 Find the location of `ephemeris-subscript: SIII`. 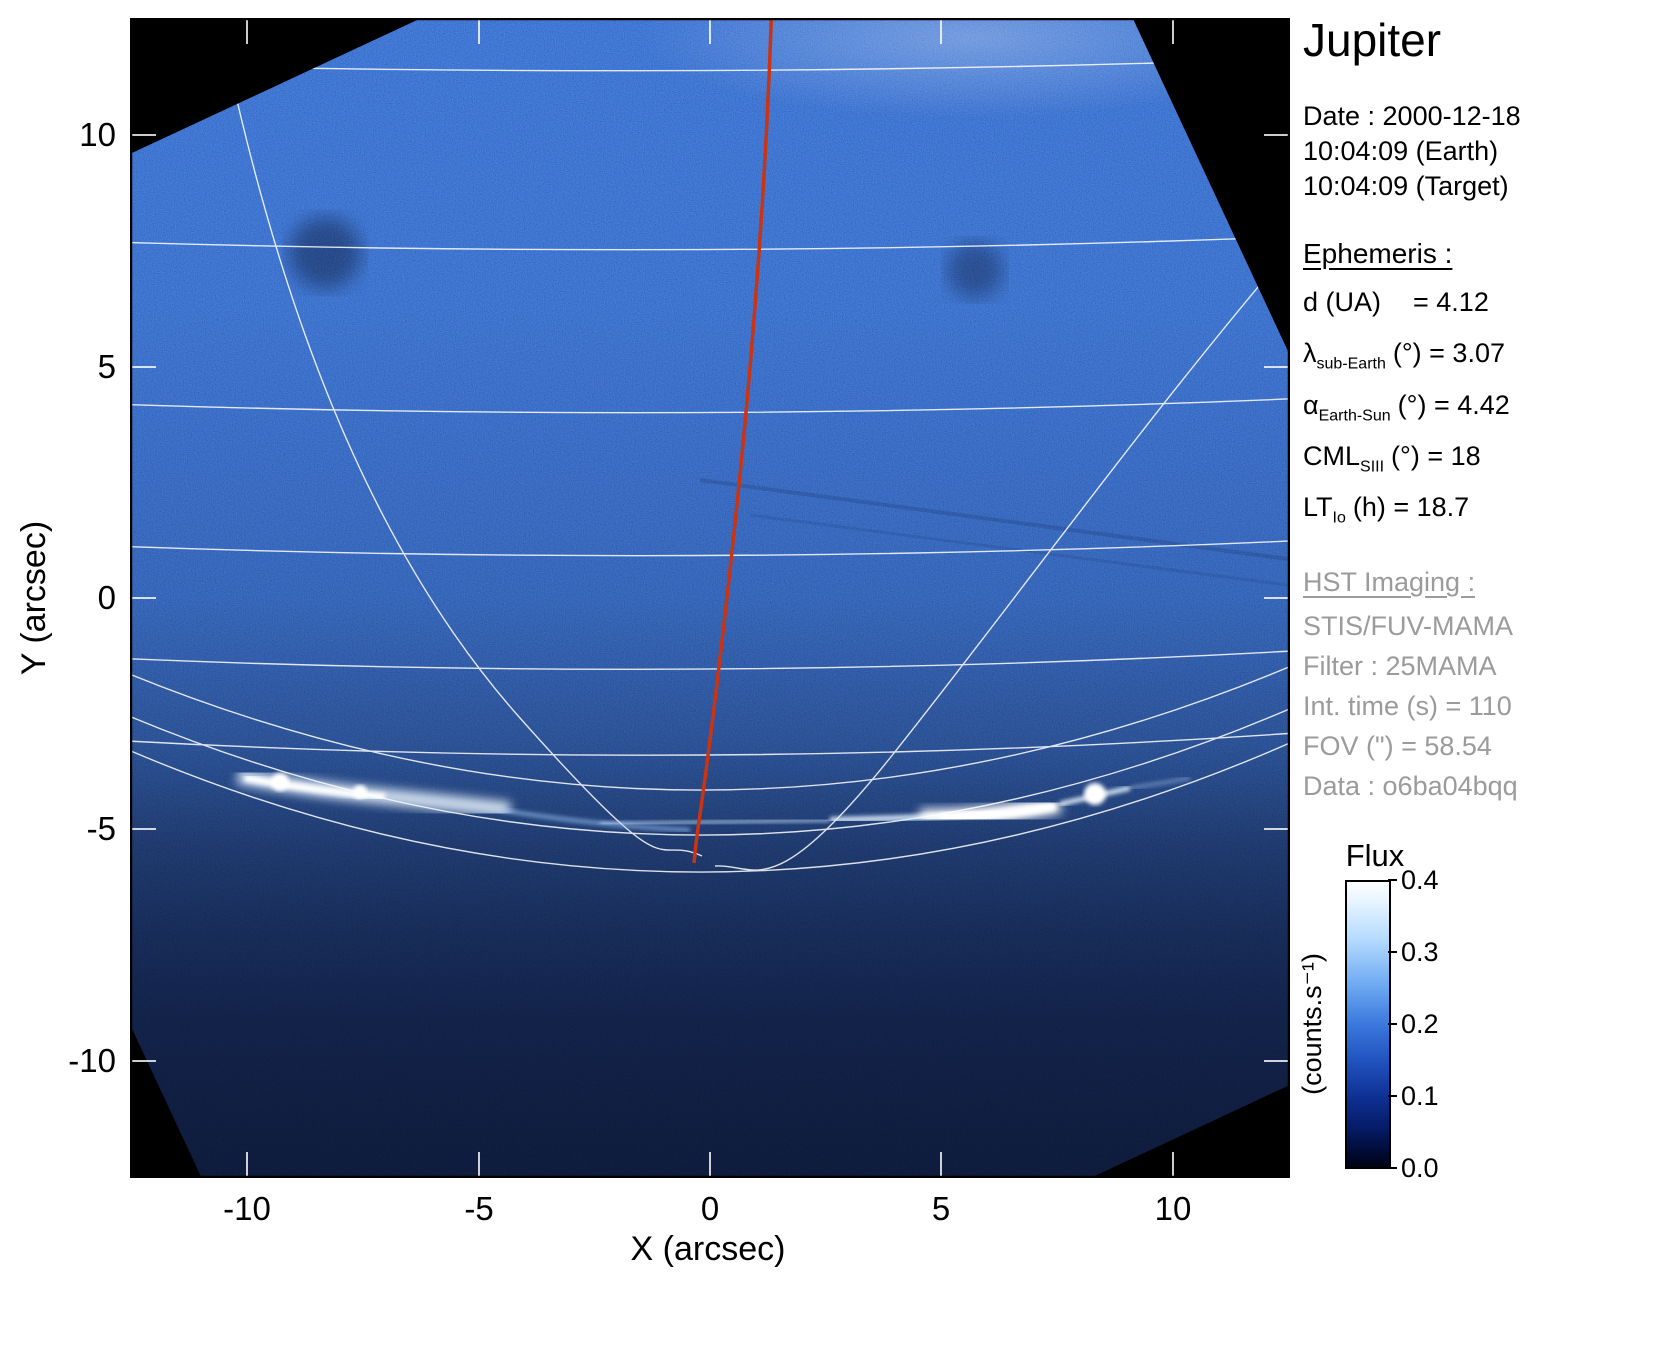

ephemeris-subscript: SIII is located at coordinates (1372, 467).